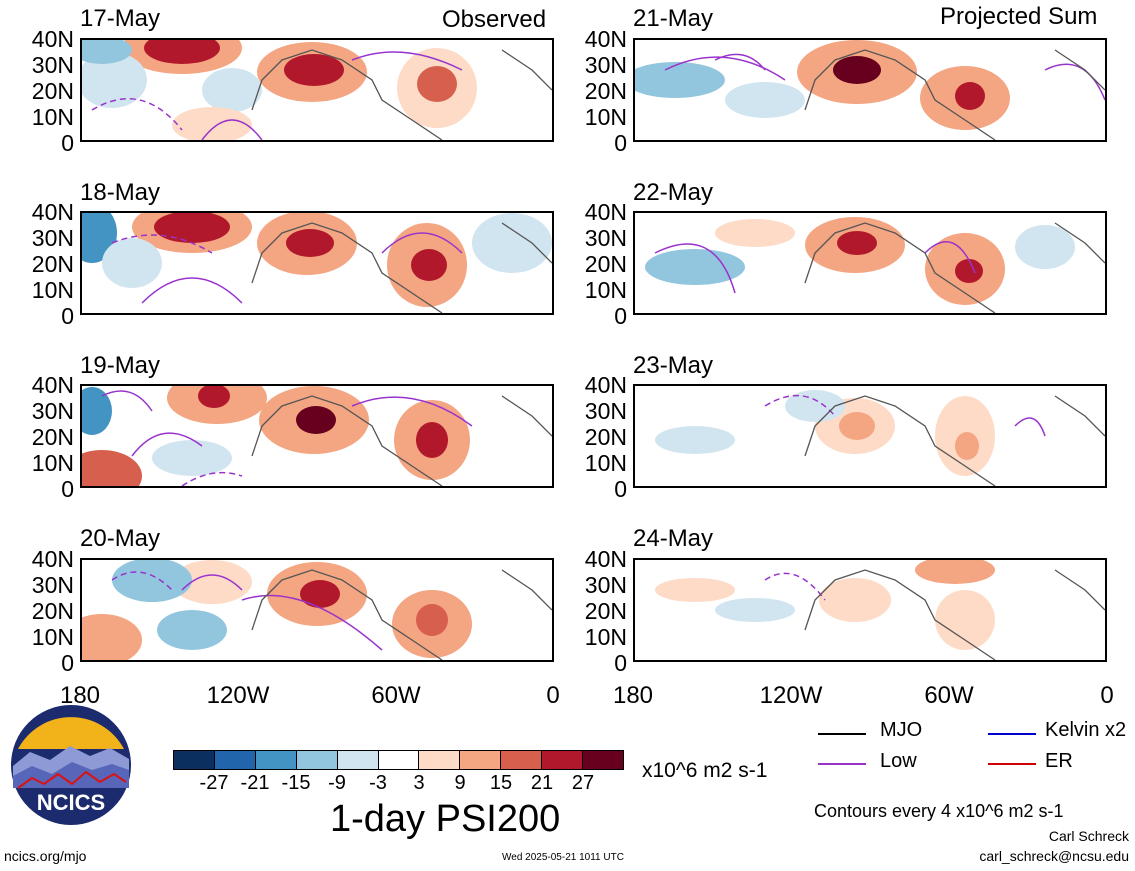 This screenshot has width=1135, height=871. Describe the element at coordinates (255, 783) in the screenshot. I see `colorbar-tick-label: -21` at that location.